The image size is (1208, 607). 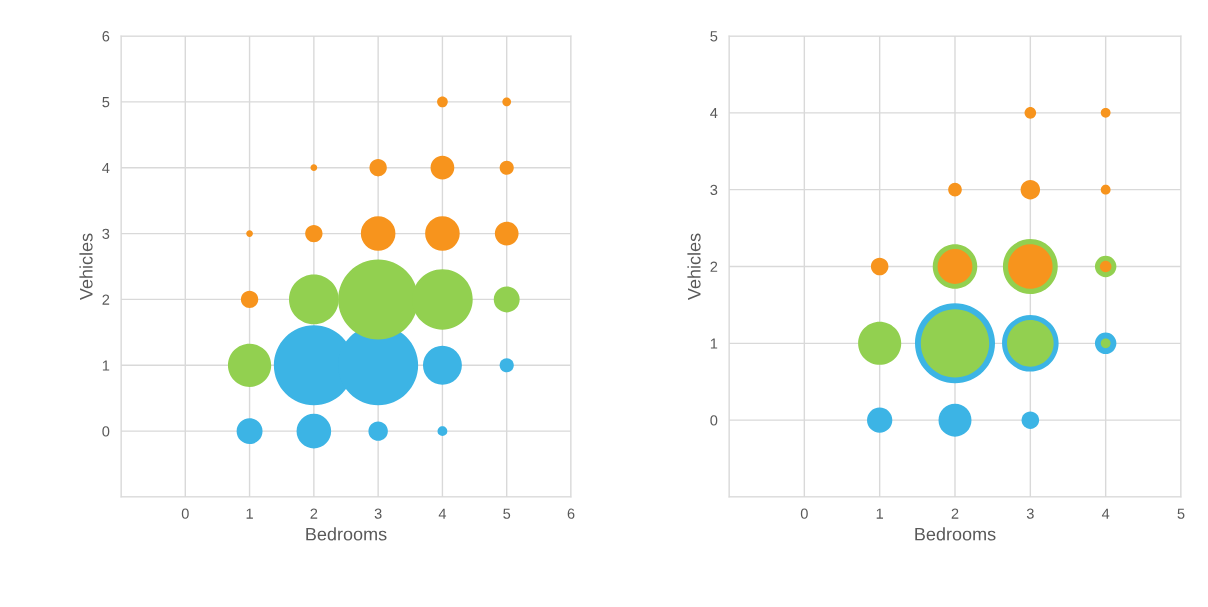 What do you see at coordinates (571, 513) in the screenshot?
I see `x-tick-label: 6` at bounding box center [571, 513].